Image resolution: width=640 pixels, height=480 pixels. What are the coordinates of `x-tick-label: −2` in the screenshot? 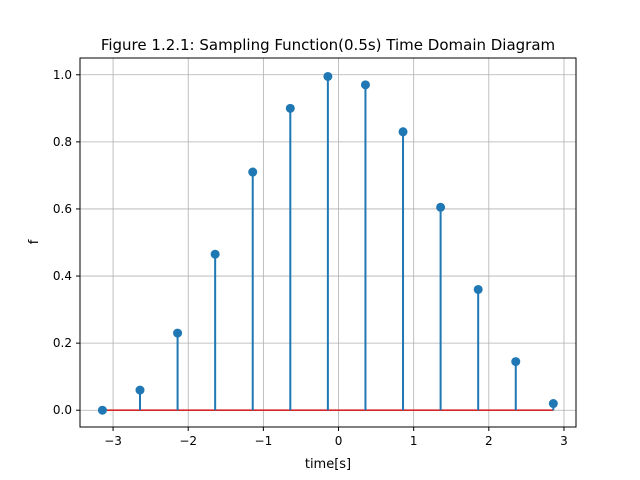 It's located at (188, 441).